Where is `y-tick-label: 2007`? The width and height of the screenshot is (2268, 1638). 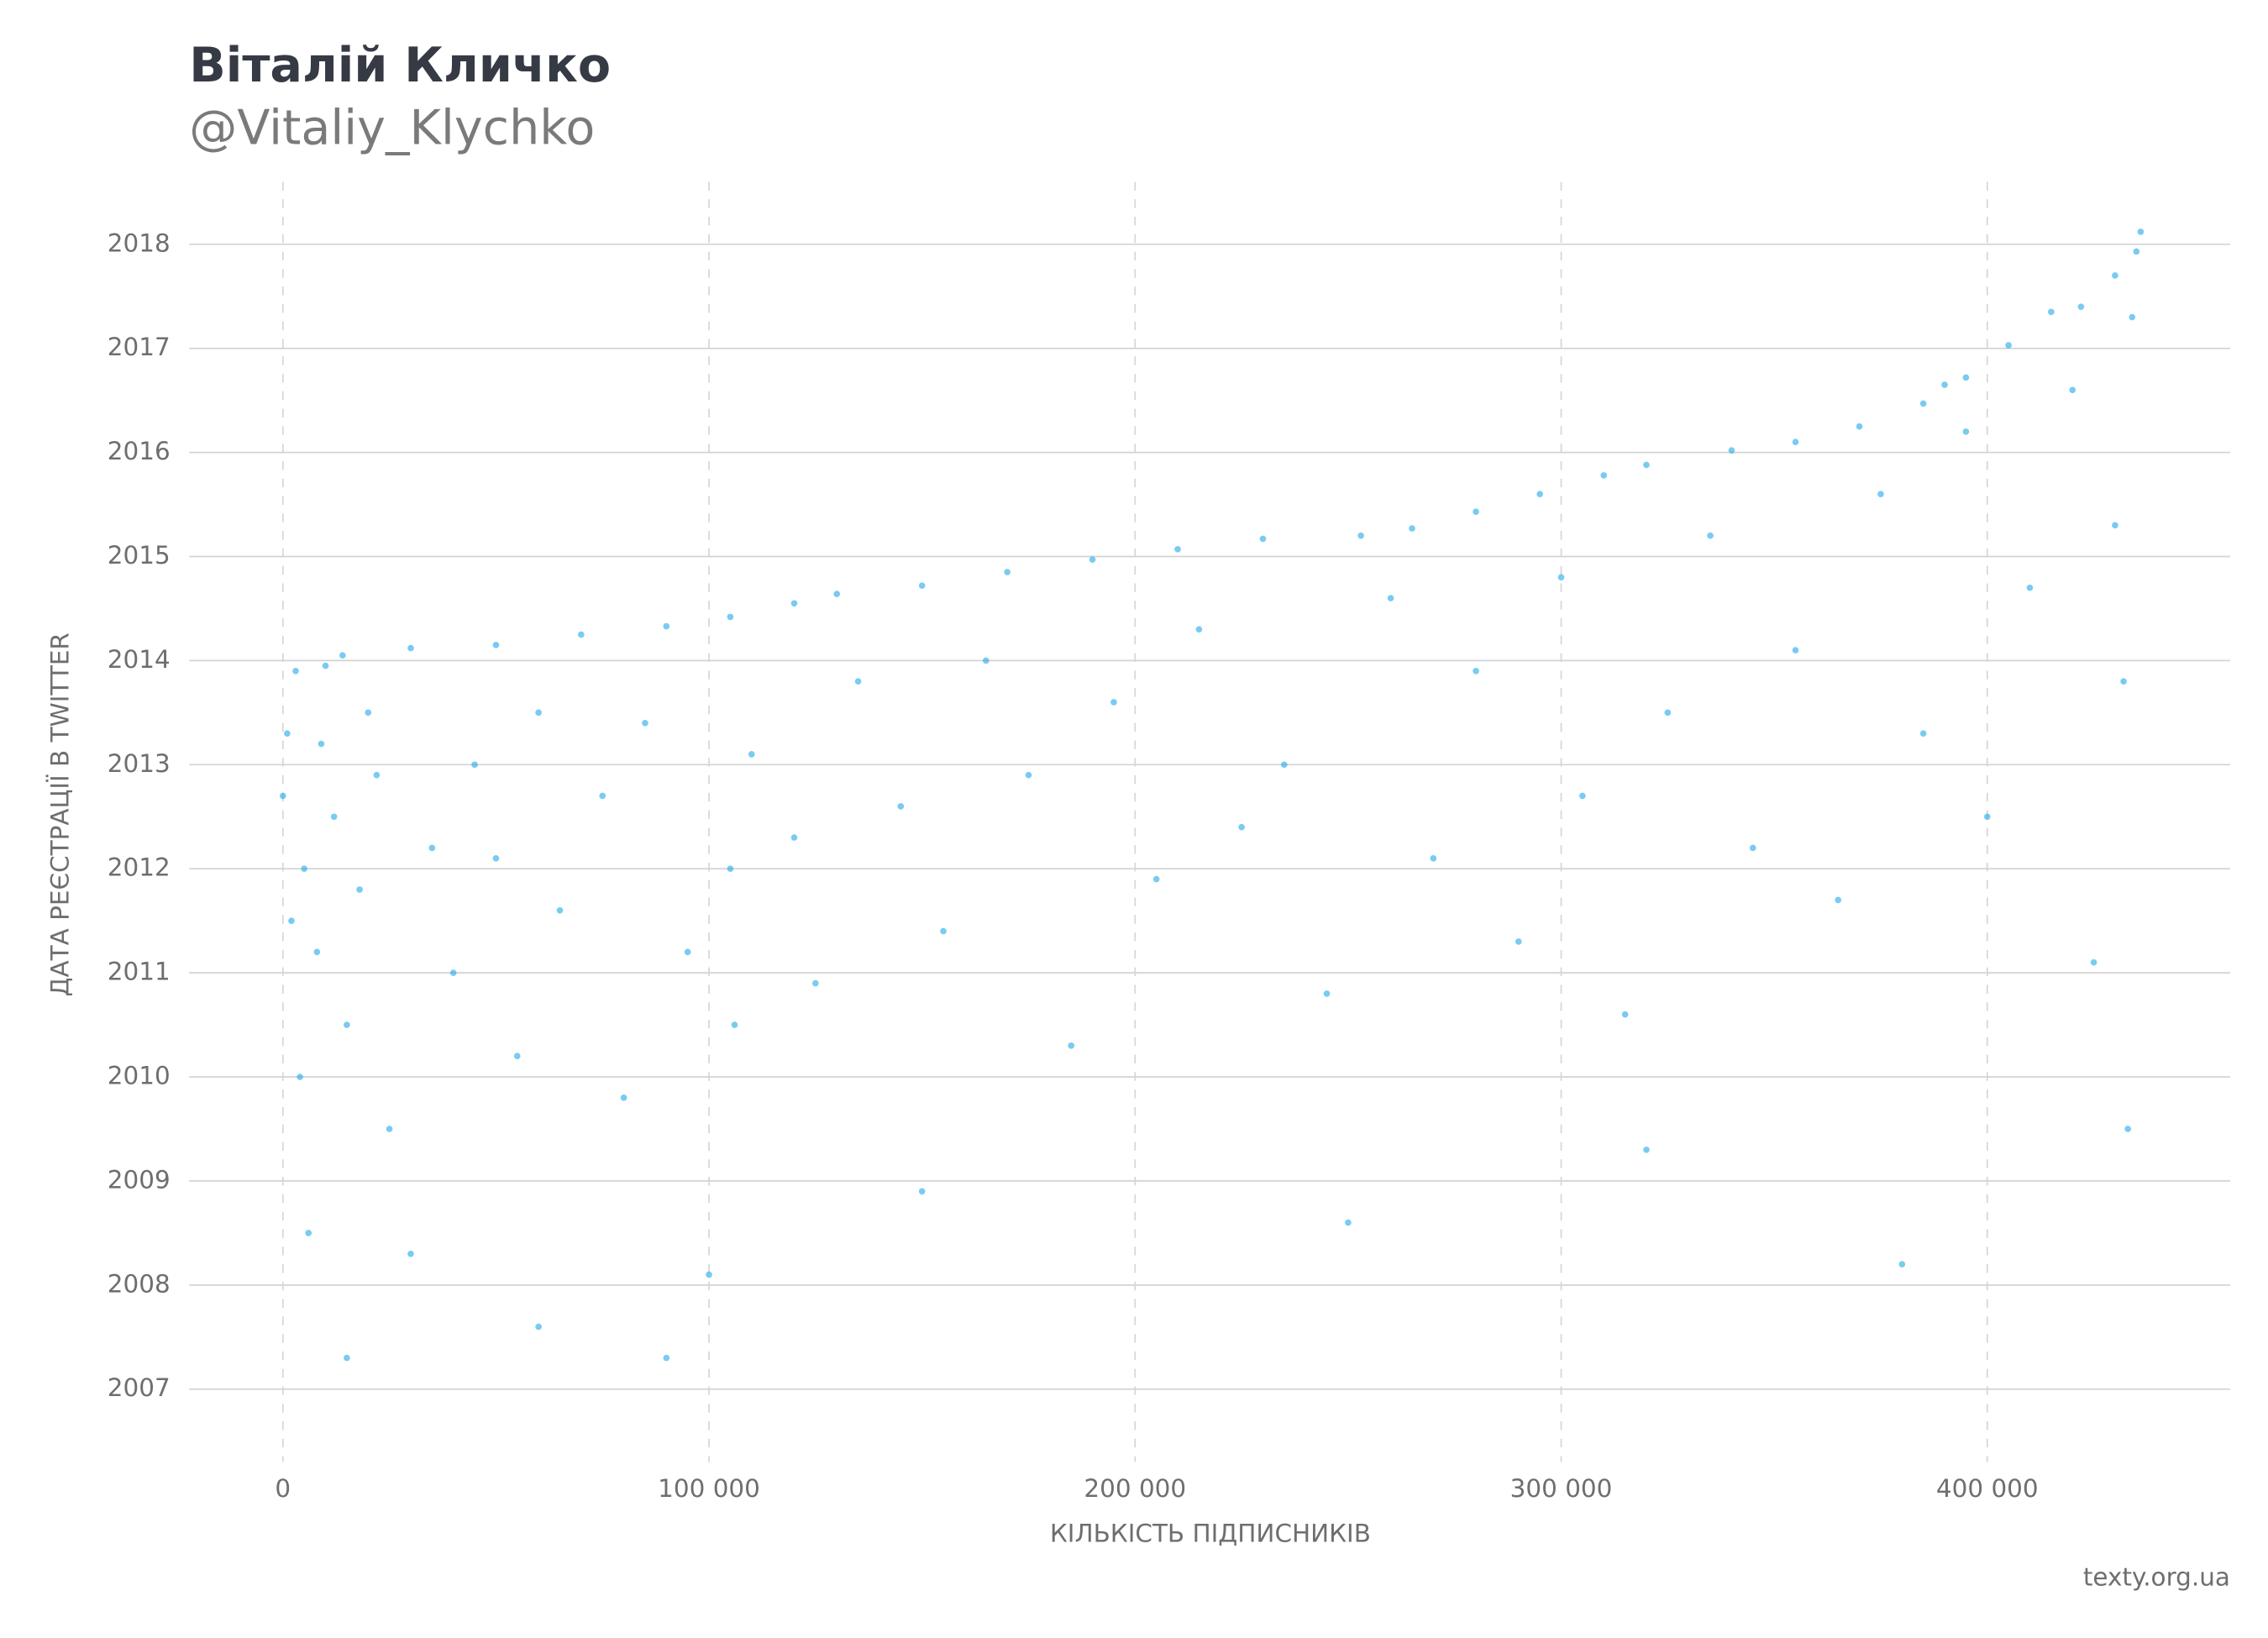
y-tick-label: 2007 is located at coordinates (139, 1387).